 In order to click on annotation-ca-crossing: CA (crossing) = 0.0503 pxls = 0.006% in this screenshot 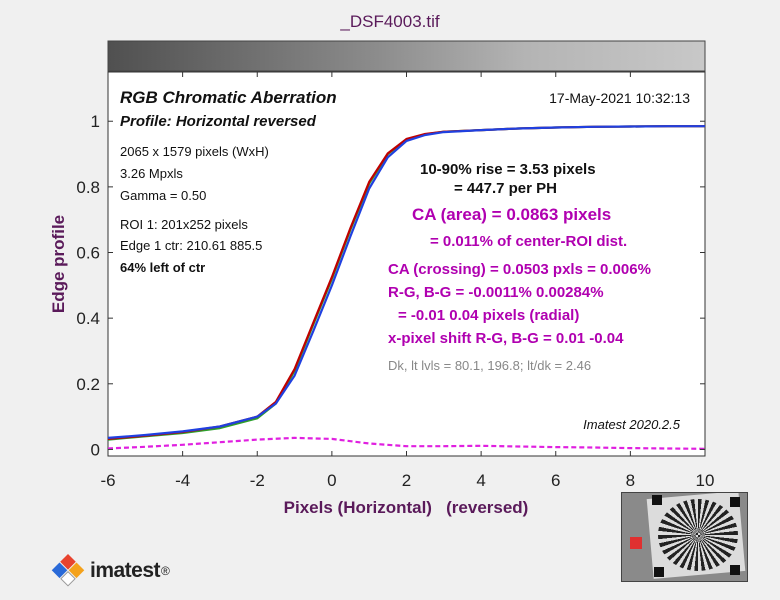, I will do `click(519, 269)`.